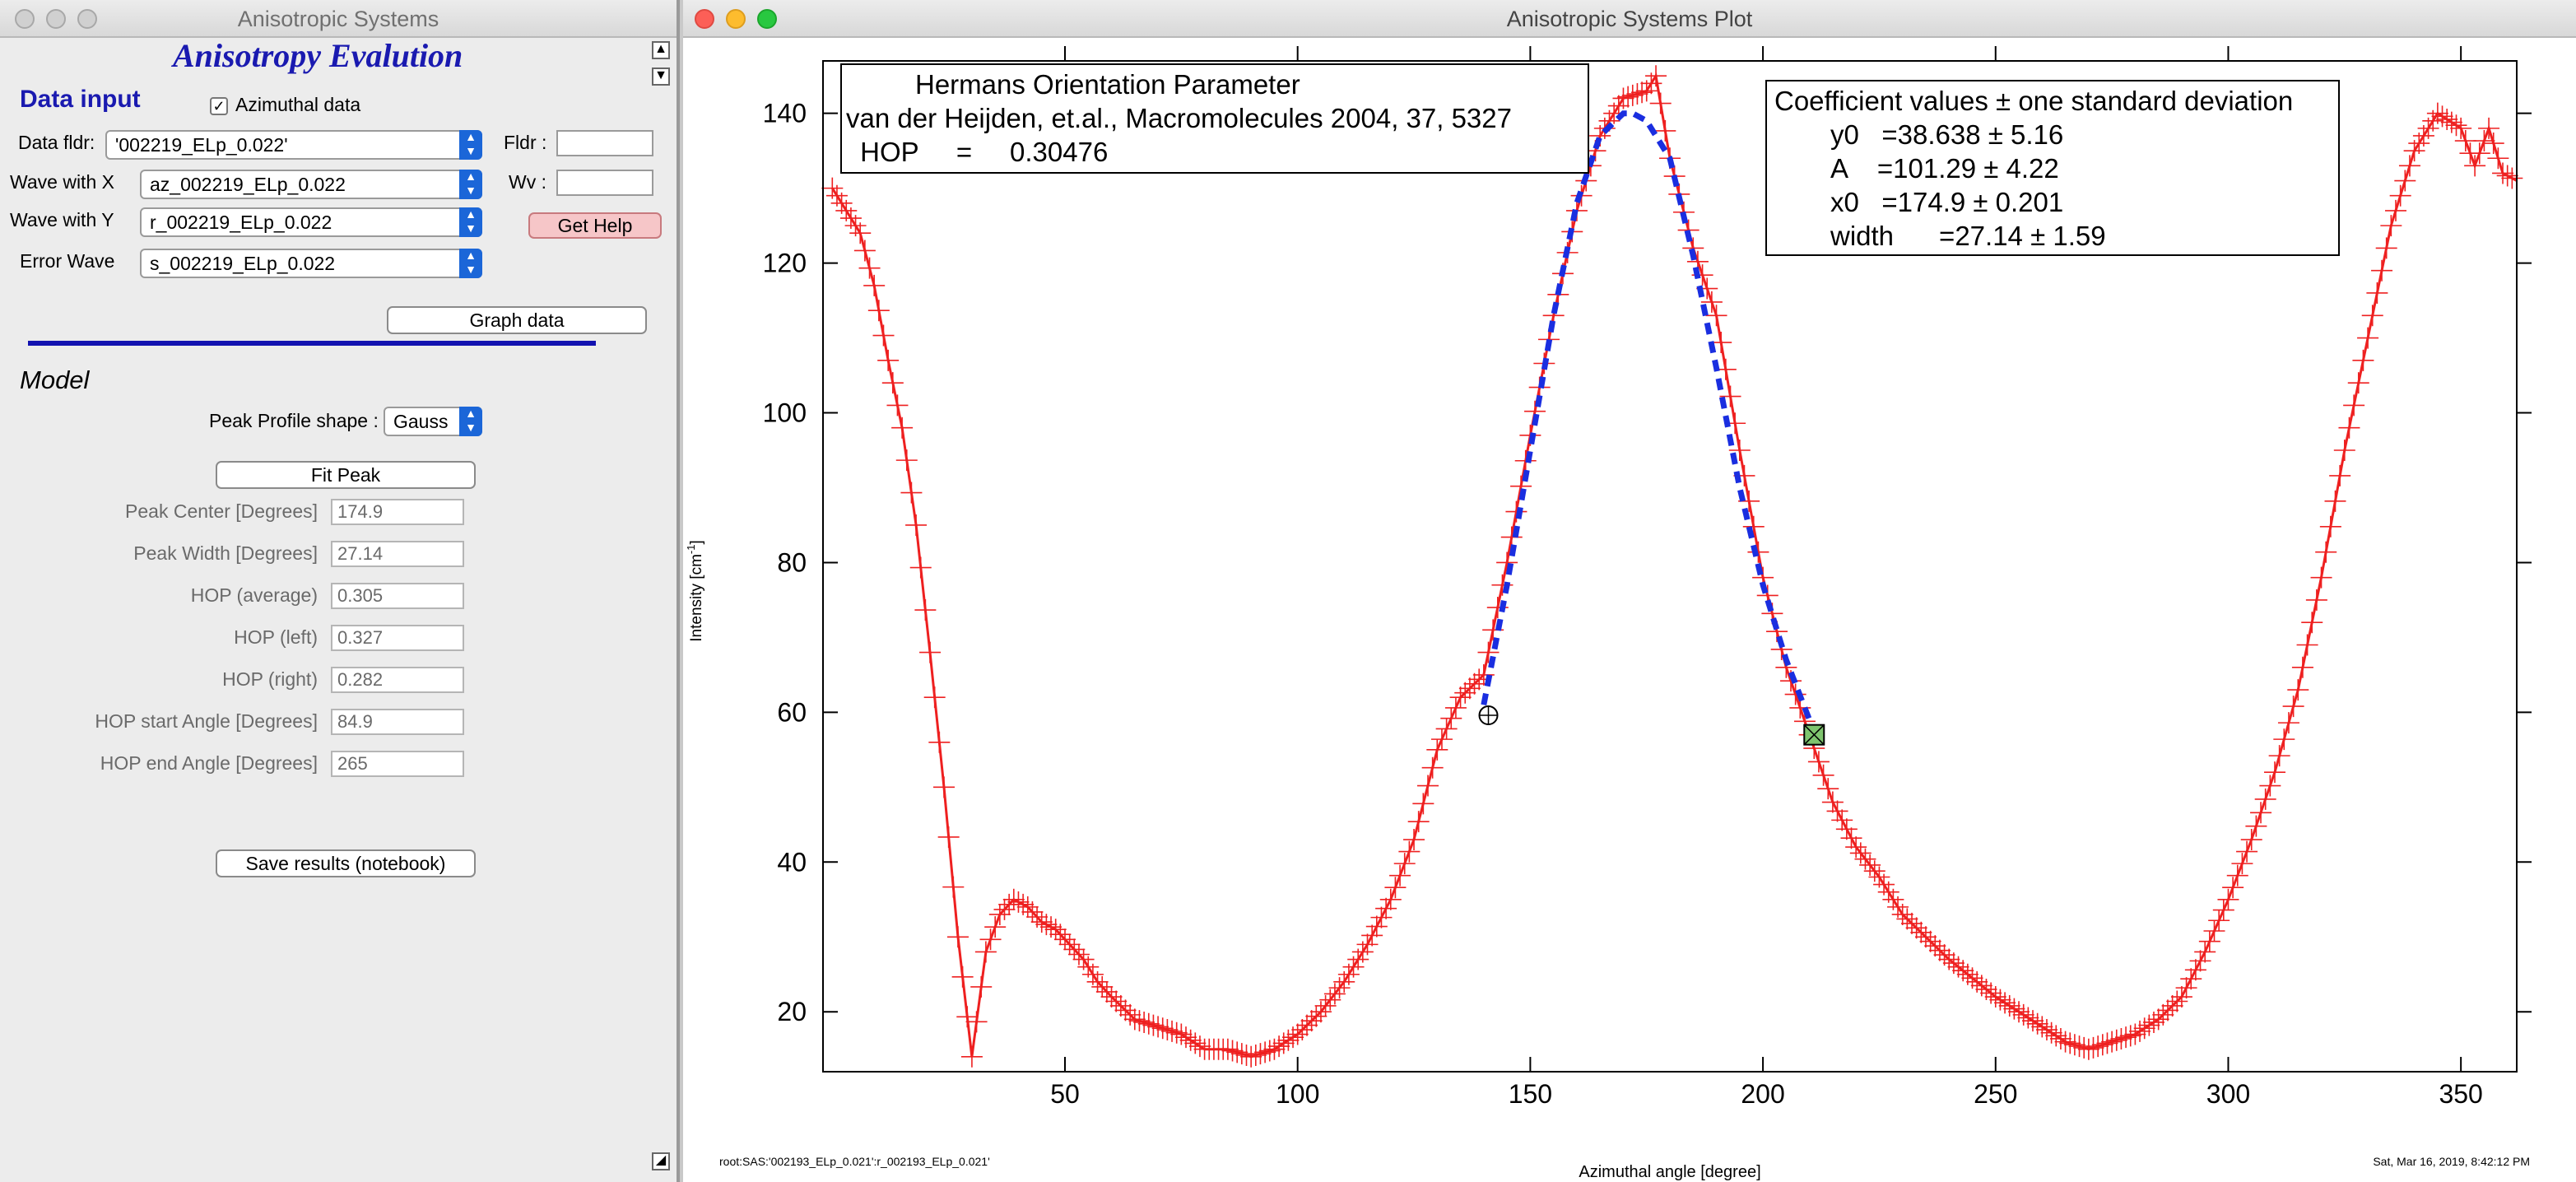 Image resolution: width=2576 pixels, height=1182 pixels. What do you see at coordinates (397, 722) in the screenshot?
I see `result-value-field: 84.9` at bounding box center [397, 722].